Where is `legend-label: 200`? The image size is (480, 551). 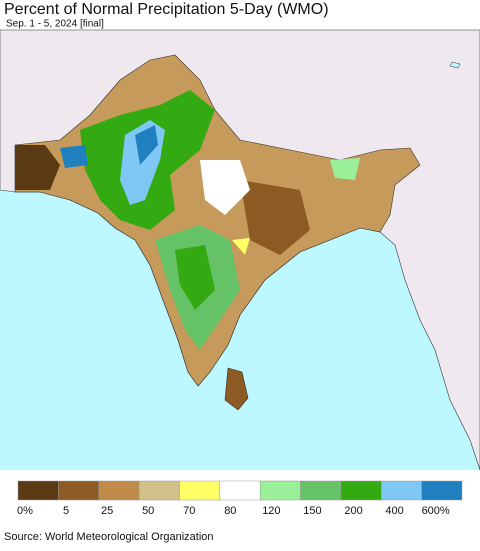 legend-label: 200 is located at coordinates (353, 511).